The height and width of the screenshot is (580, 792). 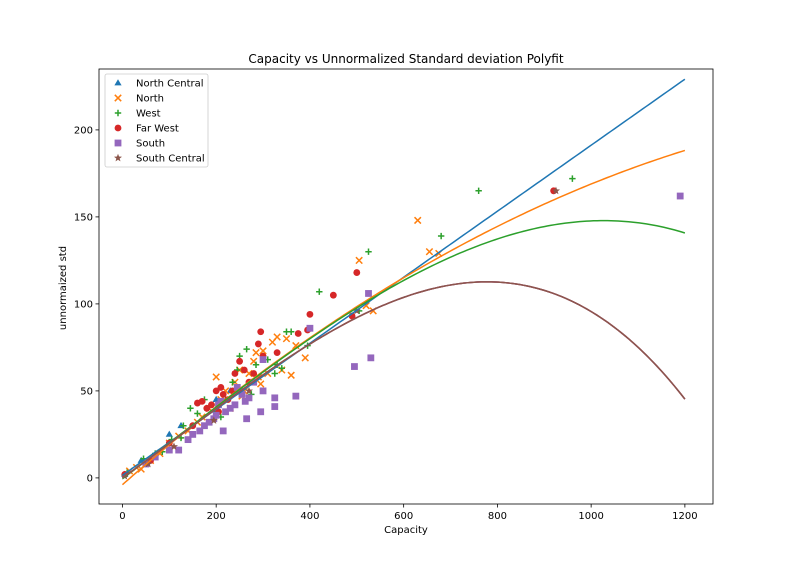 What do you see at coordinates (83, 304) in the screenshot?
I see `y-tick-label: 100` at bounding box center [83, 304].